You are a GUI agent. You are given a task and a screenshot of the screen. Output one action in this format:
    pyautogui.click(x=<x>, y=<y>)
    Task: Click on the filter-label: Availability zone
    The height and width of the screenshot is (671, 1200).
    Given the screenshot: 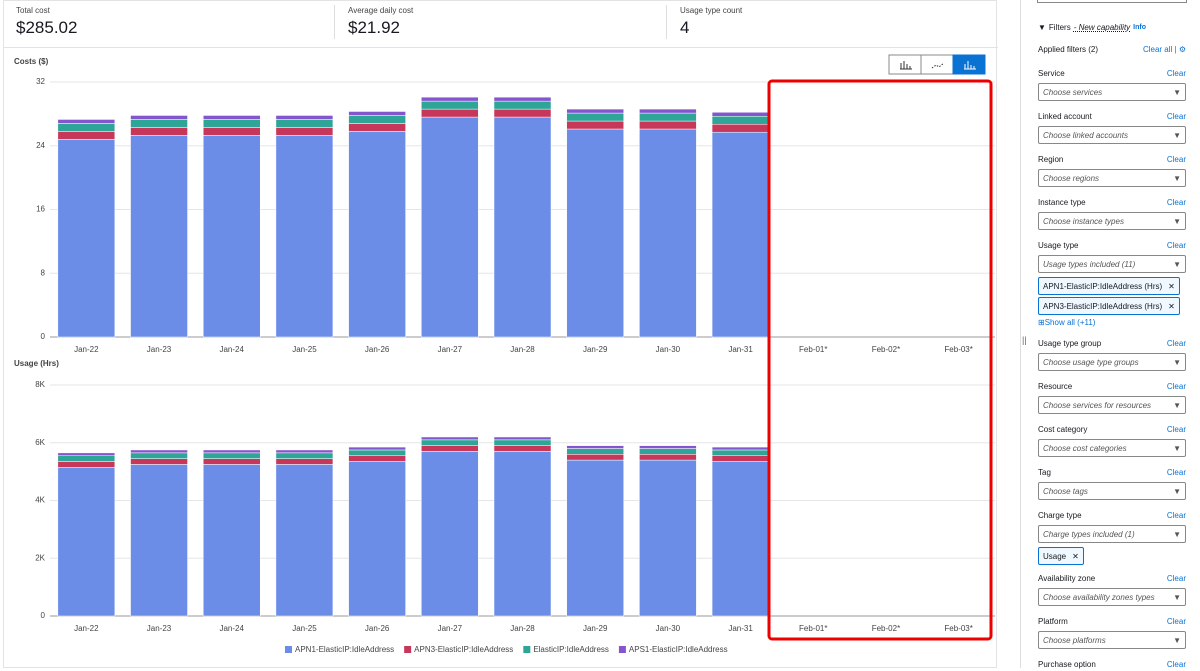 What is the action you would take?
    pyautogui.click(x=1067, y=578)
    